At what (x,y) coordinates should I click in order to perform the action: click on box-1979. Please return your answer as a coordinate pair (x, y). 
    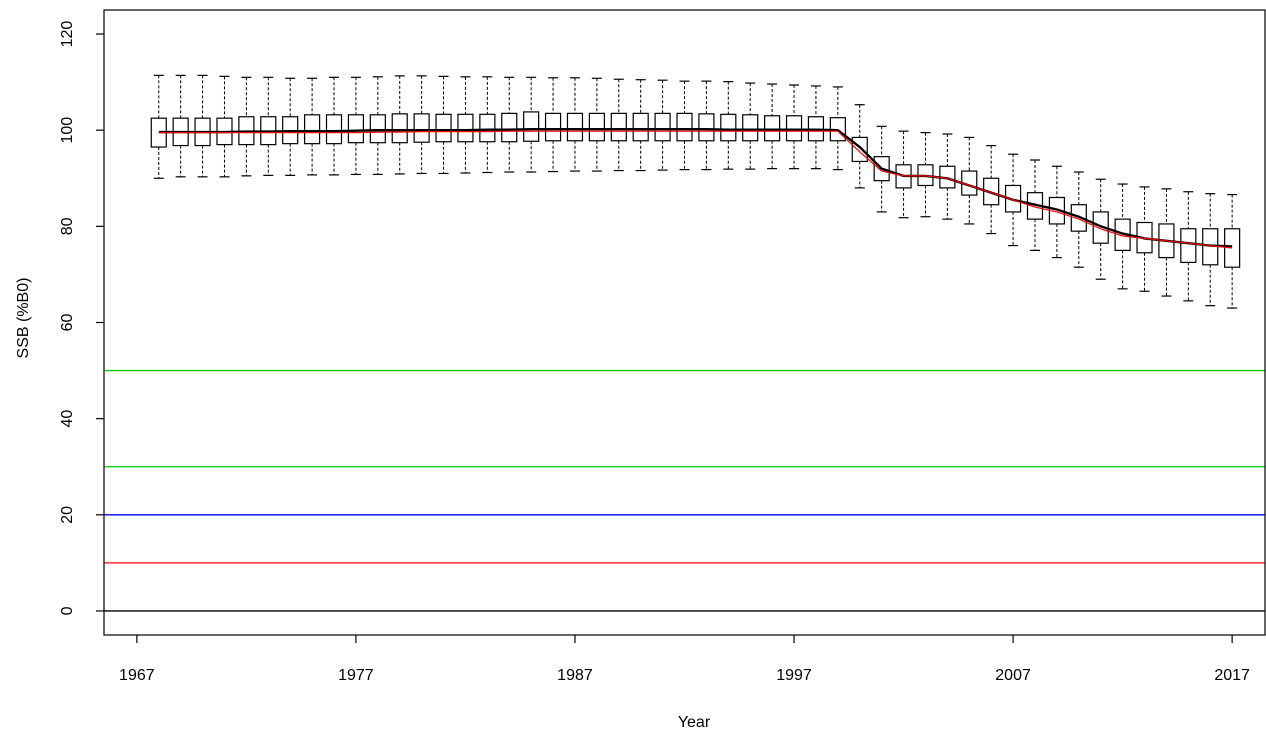
    Looking at the image, I should click on (399, 125).